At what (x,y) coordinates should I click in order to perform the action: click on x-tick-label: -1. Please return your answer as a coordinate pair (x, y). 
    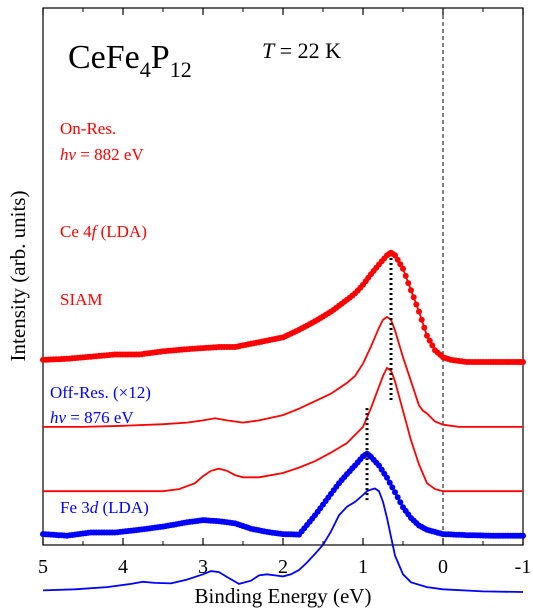
    Looking at the image, I should click on (523, 567).